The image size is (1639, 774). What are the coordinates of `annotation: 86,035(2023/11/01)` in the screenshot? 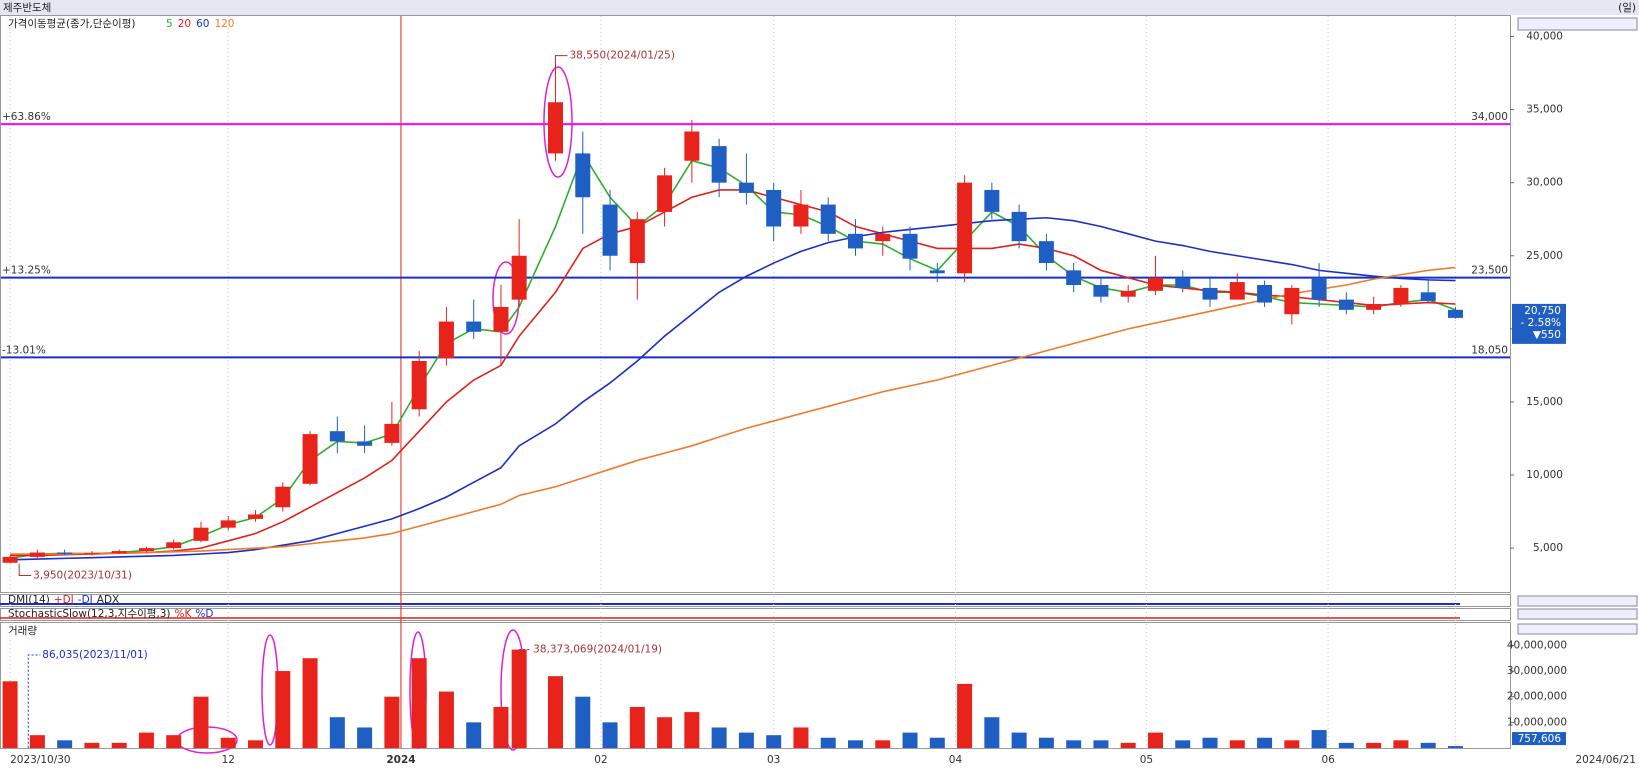 It's located at (94, 655).